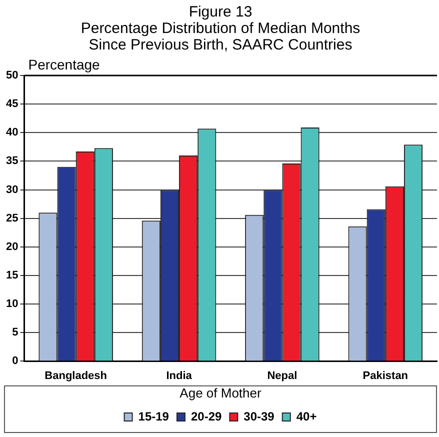 This screenshot has height=437, width=439. Describe the element at coordinates (12, 276) in the screenshot. I see `y-tick-label: 15` at that location.